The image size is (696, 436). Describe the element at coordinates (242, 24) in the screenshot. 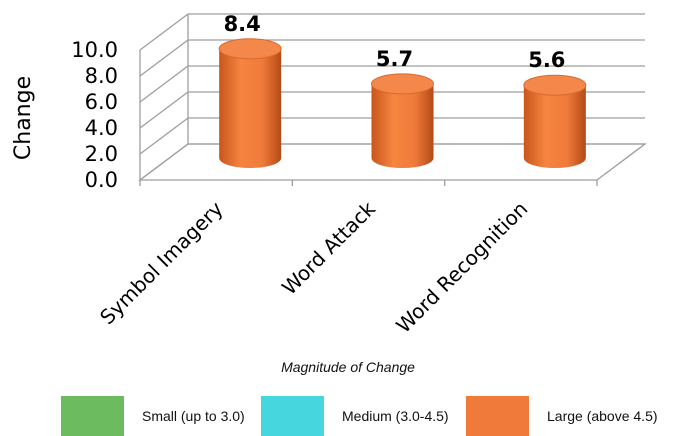

I see `bar-value-label: 8.4` at that location.